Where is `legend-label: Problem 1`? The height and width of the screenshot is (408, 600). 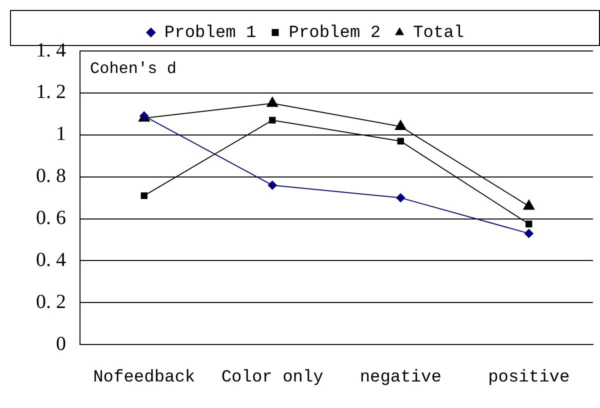
legend-label: Problem 1 is located at coordinates (210, 33).